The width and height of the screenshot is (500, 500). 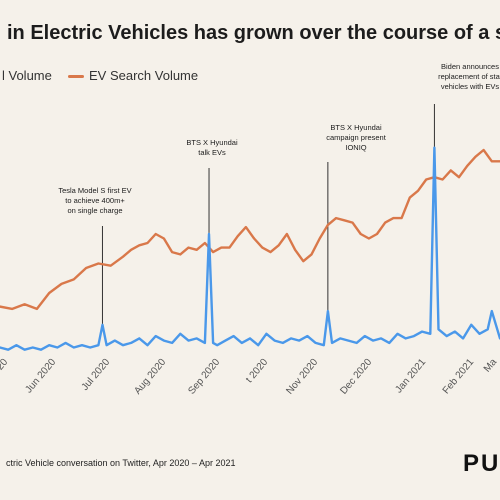 I want to click on x-tick-label: Ma, so click(x=491, y=366).